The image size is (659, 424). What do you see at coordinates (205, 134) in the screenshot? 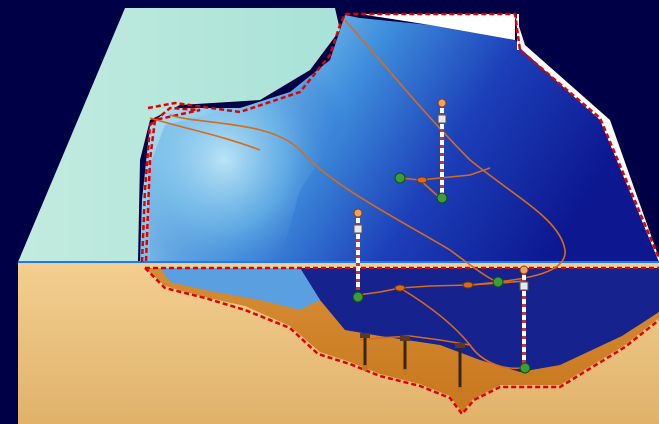
I see `pipeline-west` at bounding box center [205, 134].